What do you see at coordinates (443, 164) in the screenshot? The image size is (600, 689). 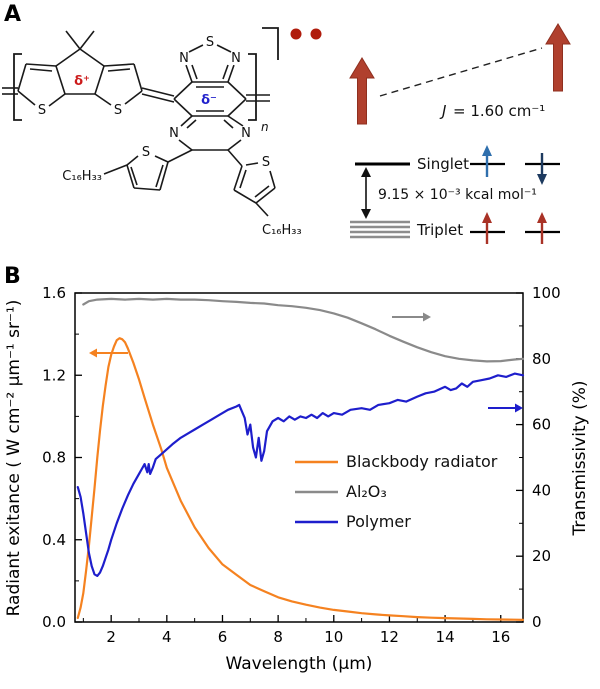 I see `singlet-label: Singlet` at bounding box center [443, 164].